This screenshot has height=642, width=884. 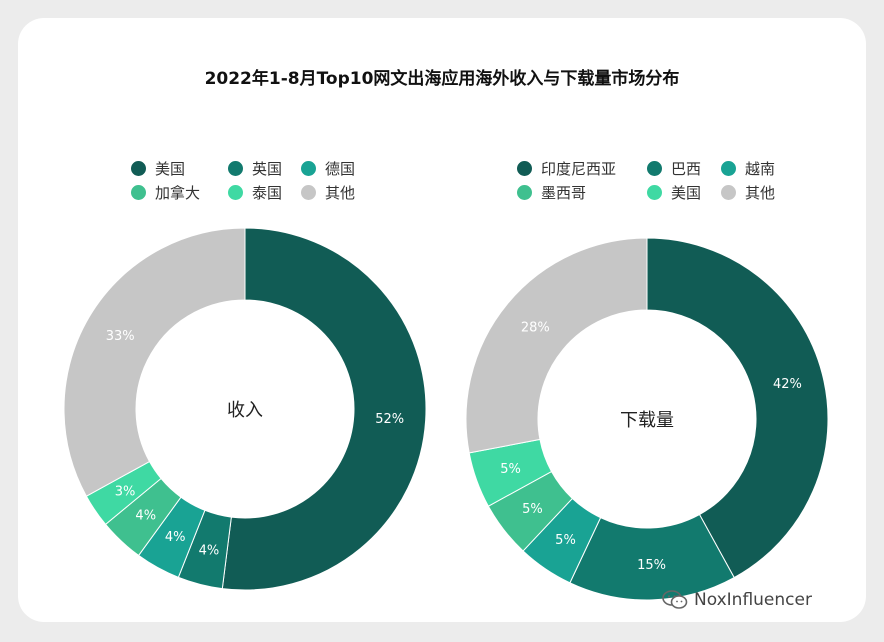 What do you see at coordinates (340, 169) in the screenshot?
I see `legend-label: 德国` at bounding box center [340, 169].